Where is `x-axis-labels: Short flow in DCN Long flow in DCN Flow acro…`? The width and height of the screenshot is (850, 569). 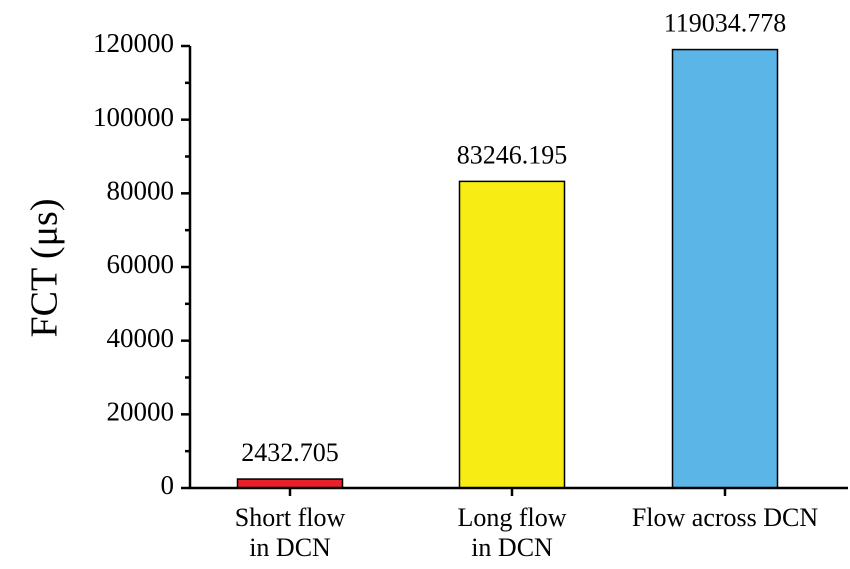
x-axis-labels: Short flow in DCN Long flow in DCN Flow acro… is located at coordinates (527, 525).